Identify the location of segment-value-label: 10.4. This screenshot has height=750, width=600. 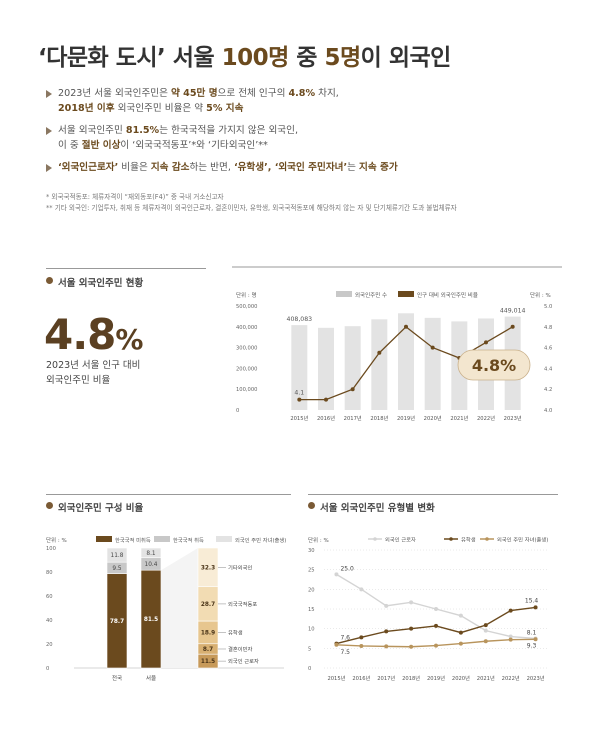
(151, 565).